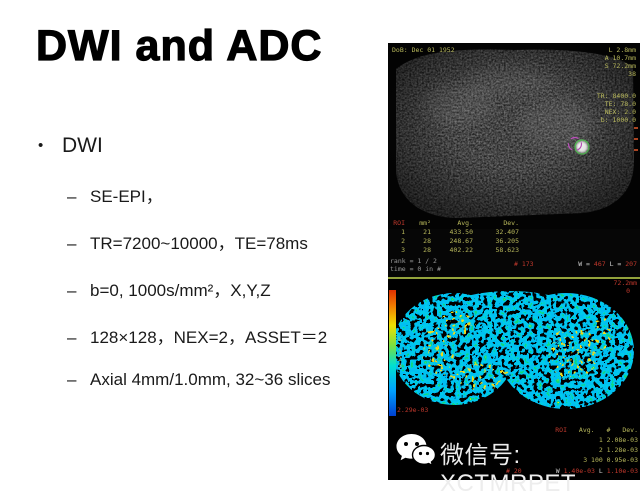 Image resolution: width=640 pixels, height=498 pixels. I want to click on scale-tick: 3, so click(400, 366).